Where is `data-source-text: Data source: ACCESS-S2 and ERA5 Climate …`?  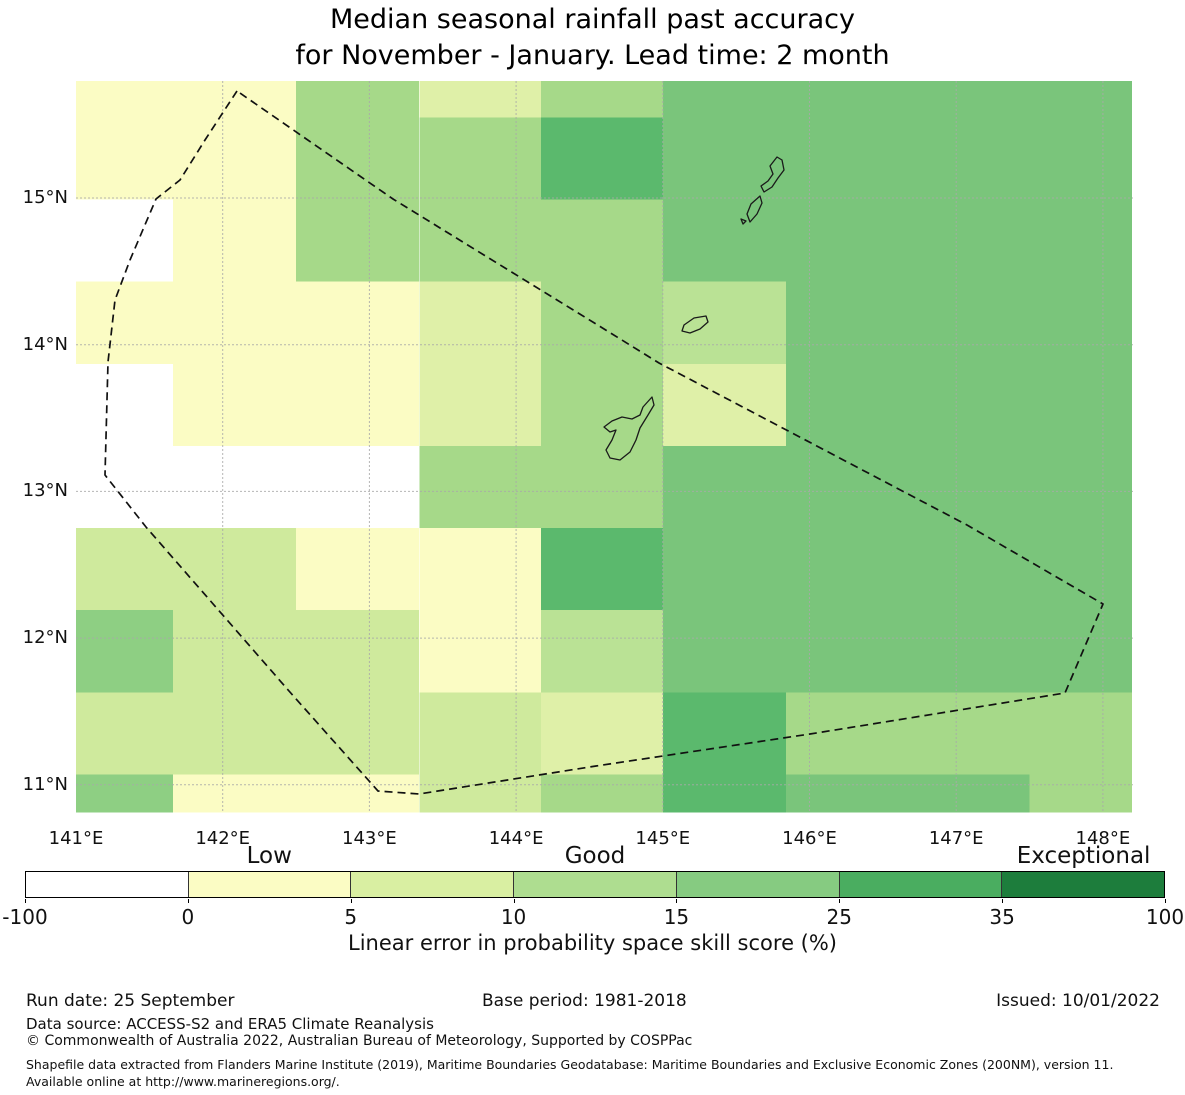 data-source-text: Data source: ACCESS-S2 and ERA5 Climate … is located at coordinates (230, 1024).